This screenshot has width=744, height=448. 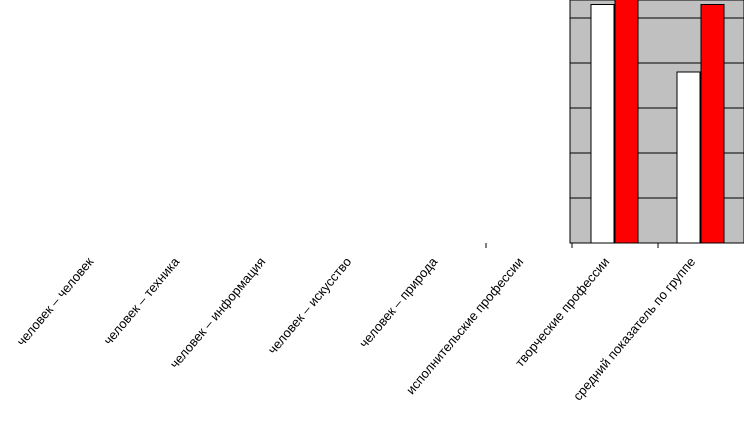 What do you see at coordinates (398, 302) in the screenshot?
I see `x-tick-label: человек – природа` at bounding box center [398, 302].